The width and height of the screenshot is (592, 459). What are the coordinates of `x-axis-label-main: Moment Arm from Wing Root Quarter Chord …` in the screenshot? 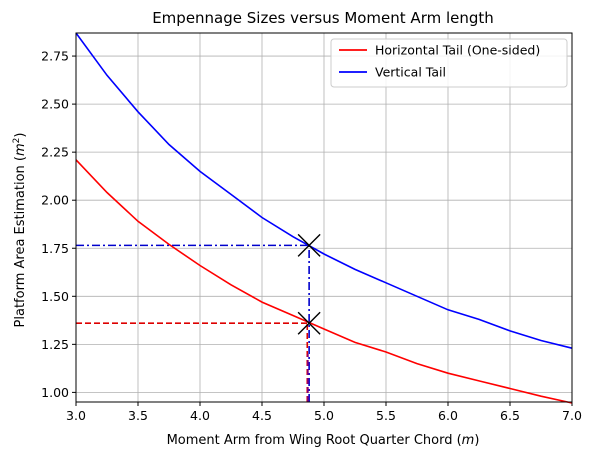 It's located at (314, 440).